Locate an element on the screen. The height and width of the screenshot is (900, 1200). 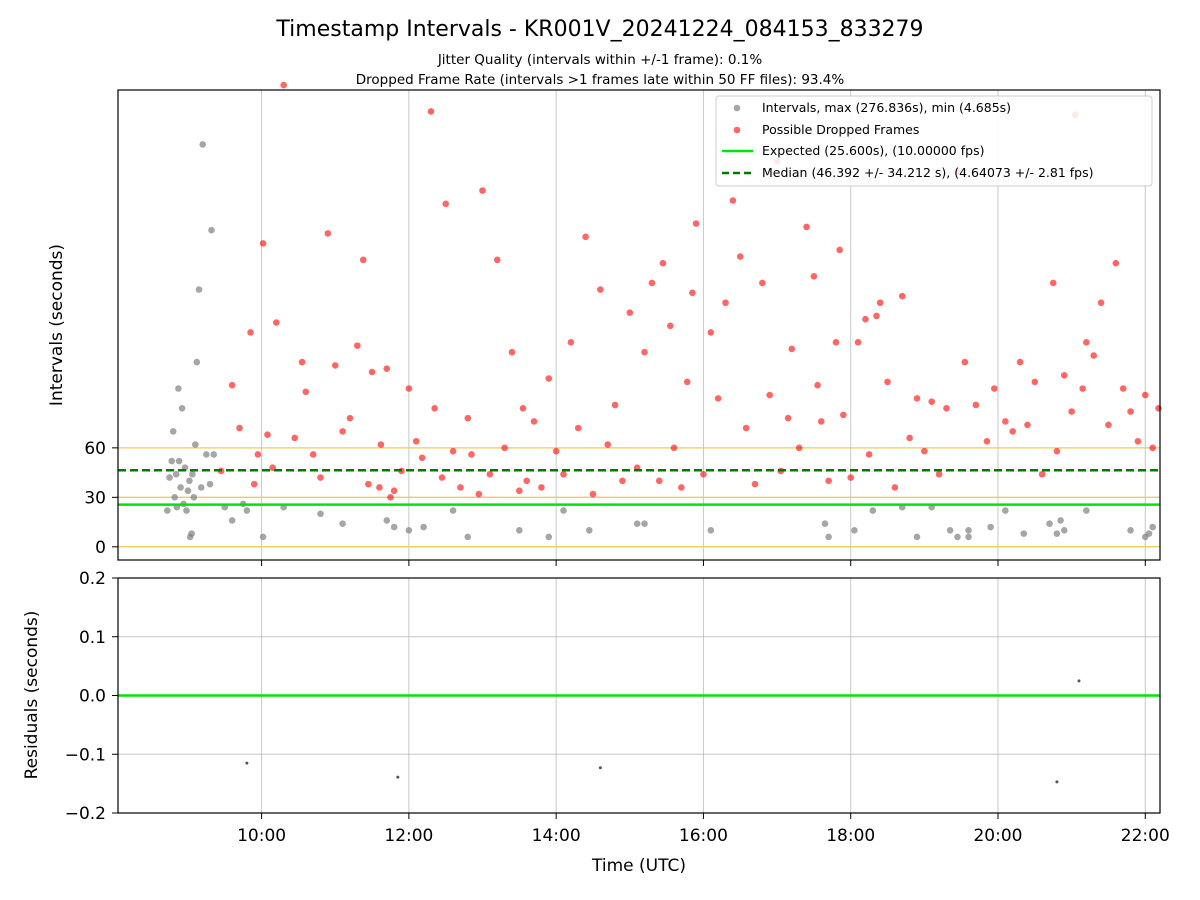
legend-box is located at coordinates (934, 141).